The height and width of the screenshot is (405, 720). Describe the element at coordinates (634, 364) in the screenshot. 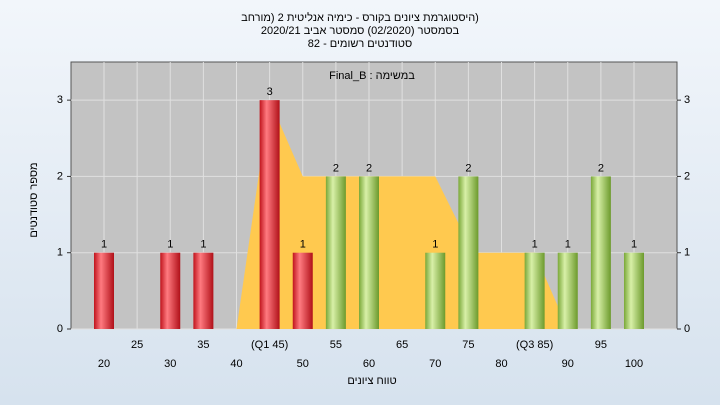

I see `x-tick-label: 100` at that location.